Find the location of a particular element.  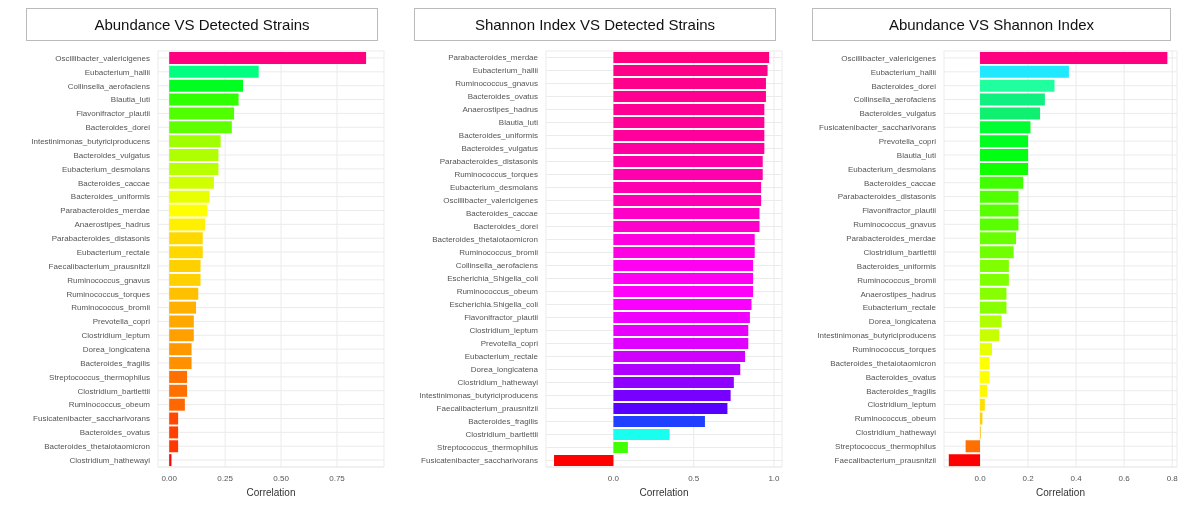

chart-title: Shannon Index VS Detected Strains is located at coordinates (595, 24).